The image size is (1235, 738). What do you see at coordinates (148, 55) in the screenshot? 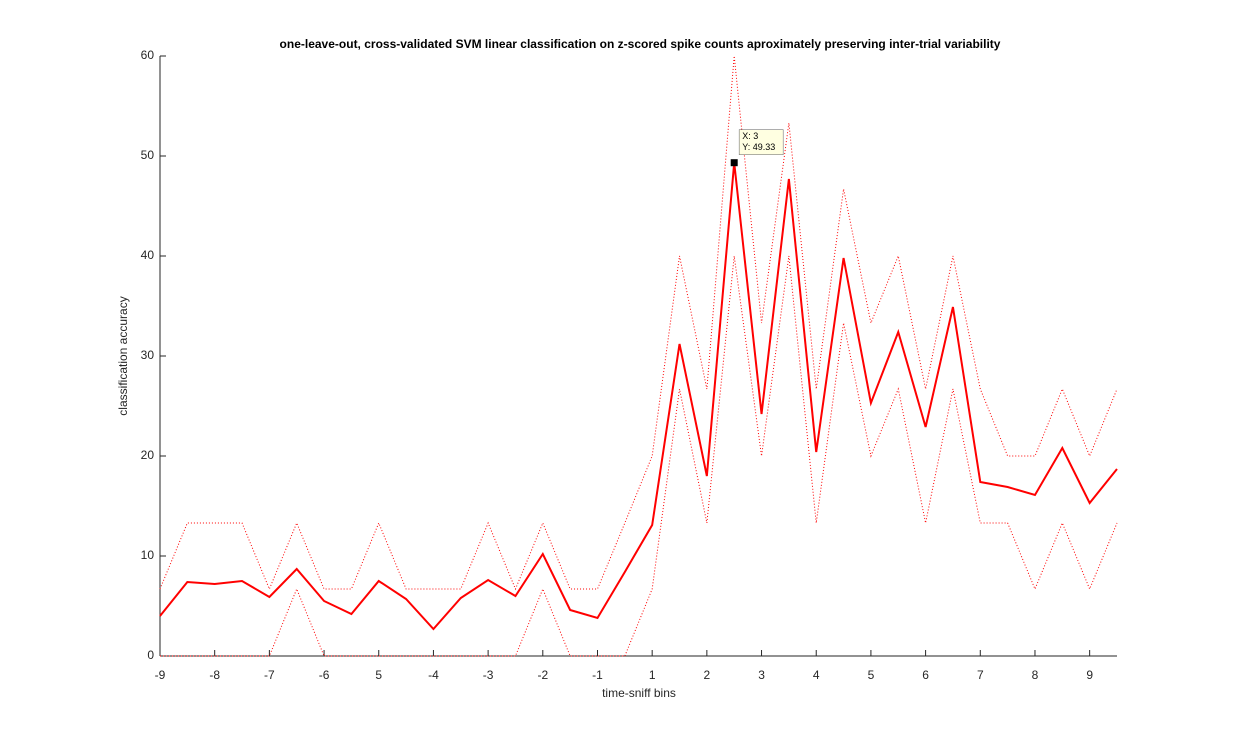
I see `y-tick-label: 60` at bounding box center [148, 55].